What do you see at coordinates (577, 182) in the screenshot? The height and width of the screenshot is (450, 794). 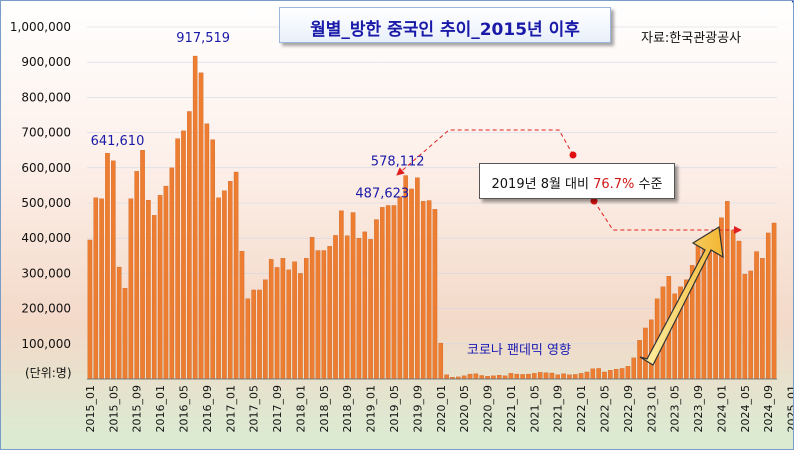 I see `callout-text: 2019년 8월 대비 76.7% 수준` at bounding box center [577, 182].